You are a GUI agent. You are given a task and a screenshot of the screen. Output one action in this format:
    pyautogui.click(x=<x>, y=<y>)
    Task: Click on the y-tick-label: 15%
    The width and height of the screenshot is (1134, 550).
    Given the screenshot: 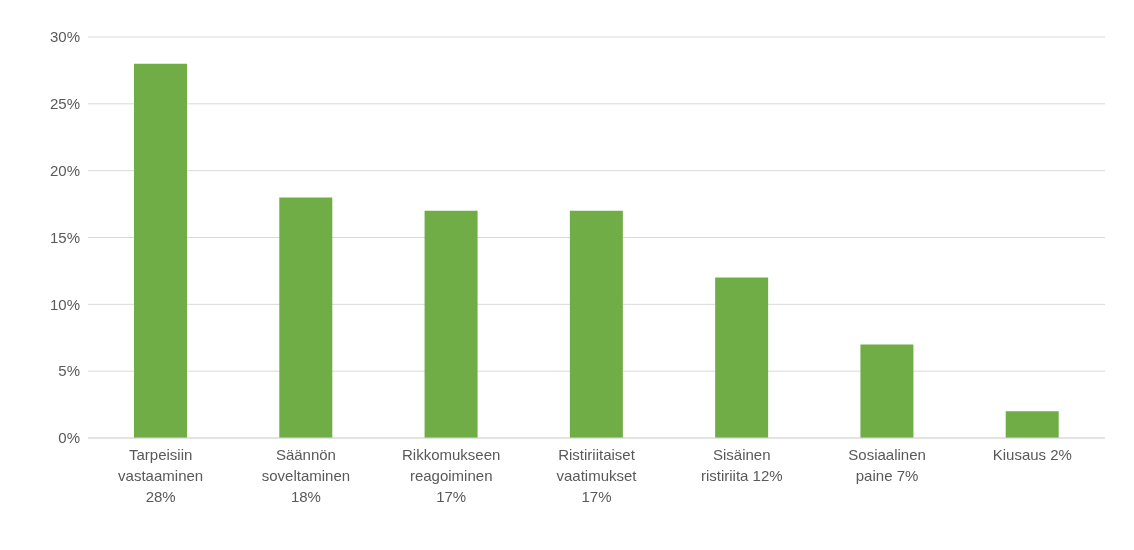 What is the action you would take?
    pyautogui.click(x=64, y=237)
    